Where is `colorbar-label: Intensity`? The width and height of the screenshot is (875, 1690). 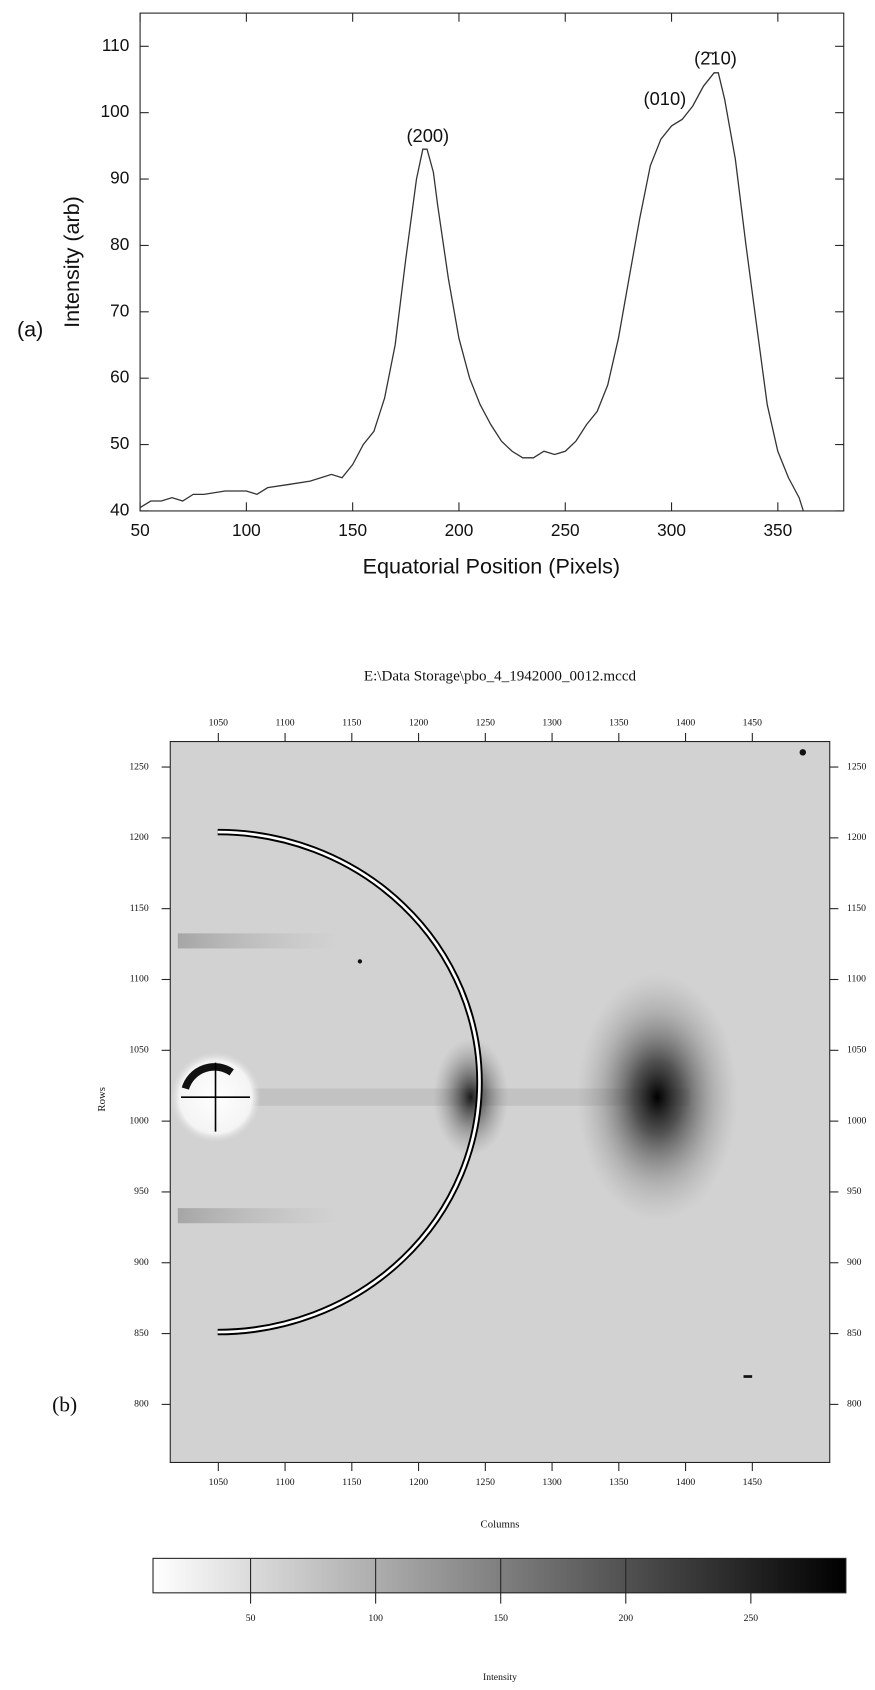 colorbar-label: Intensity is located at coordinates (500, 1677).